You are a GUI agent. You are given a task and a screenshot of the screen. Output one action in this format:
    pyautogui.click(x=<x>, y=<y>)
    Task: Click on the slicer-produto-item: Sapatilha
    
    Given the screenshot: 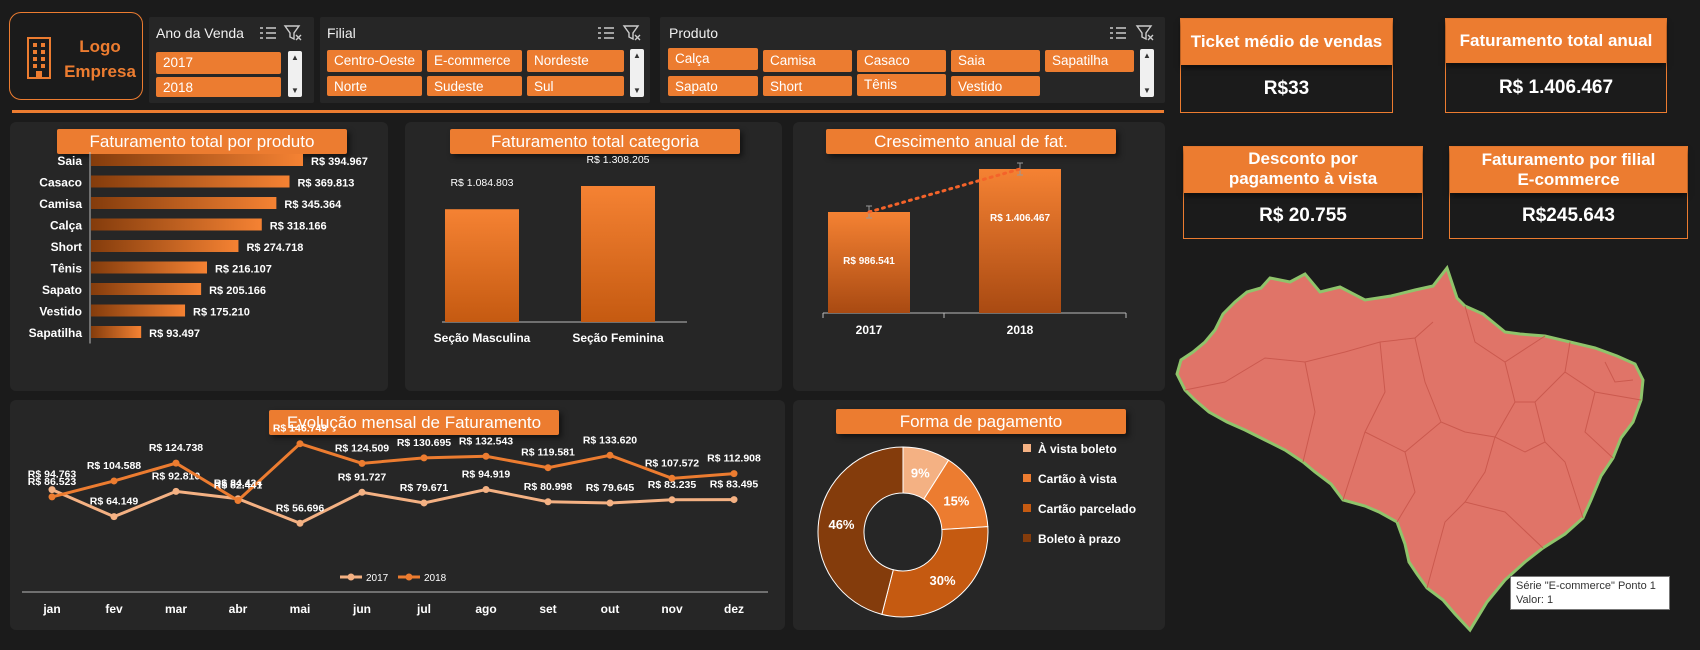 What is the action you would take?
    pyautogui.click(x=1089, y=61)
    